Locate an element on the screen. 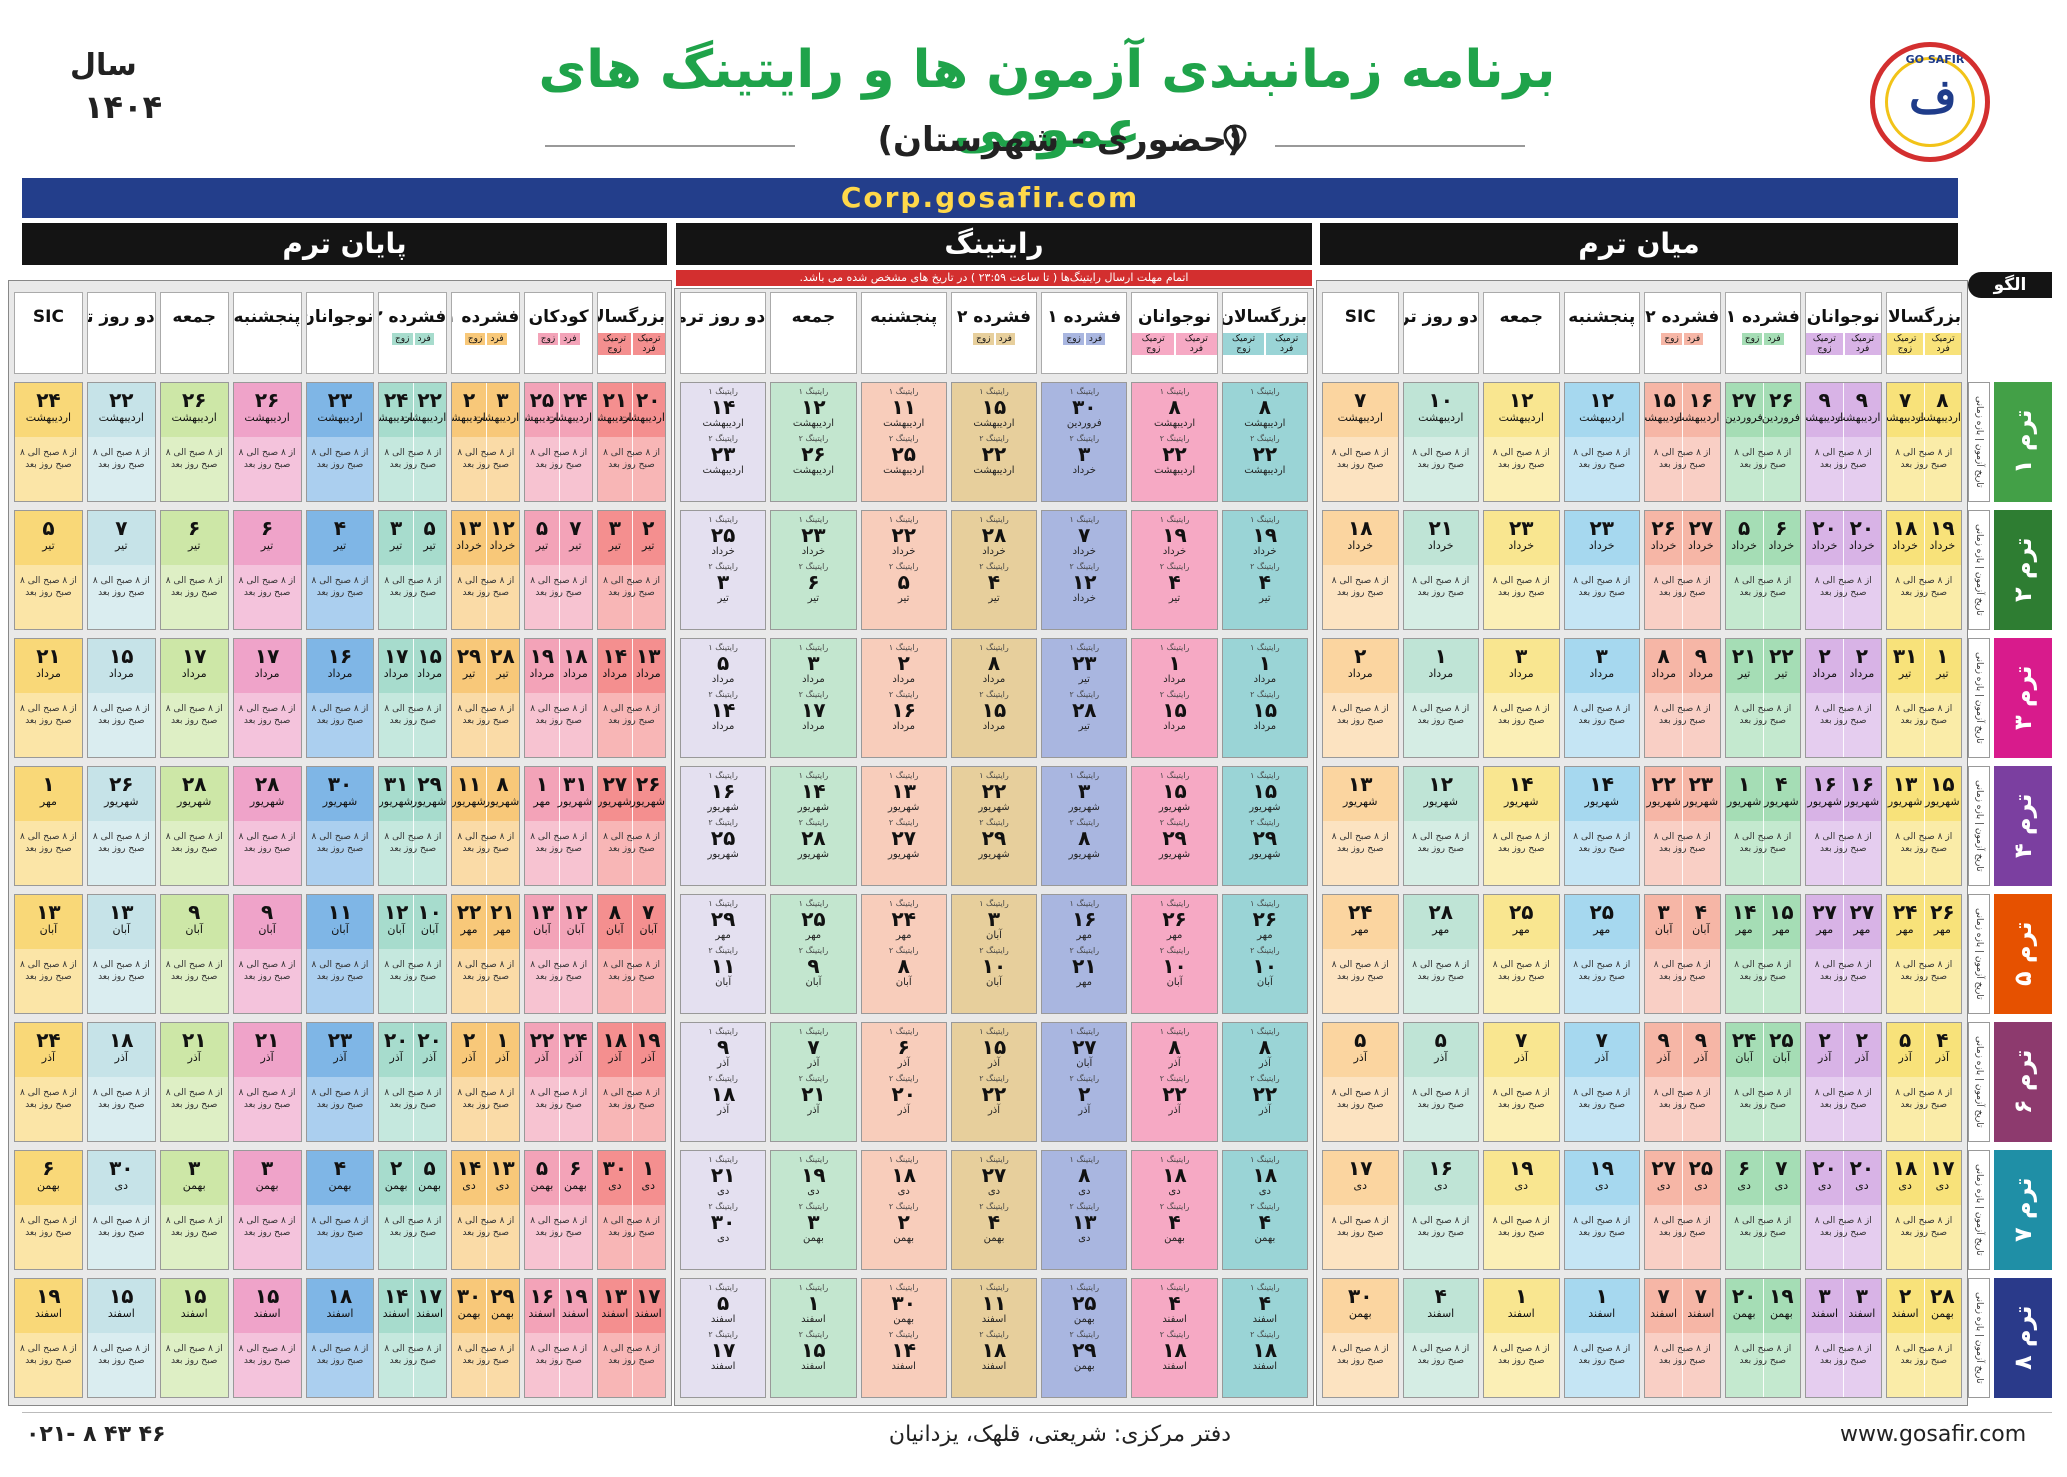 This screenshot has width=2067, height=1477. exam-date-half: ۳ تیر is located at coordinates (614, 532).